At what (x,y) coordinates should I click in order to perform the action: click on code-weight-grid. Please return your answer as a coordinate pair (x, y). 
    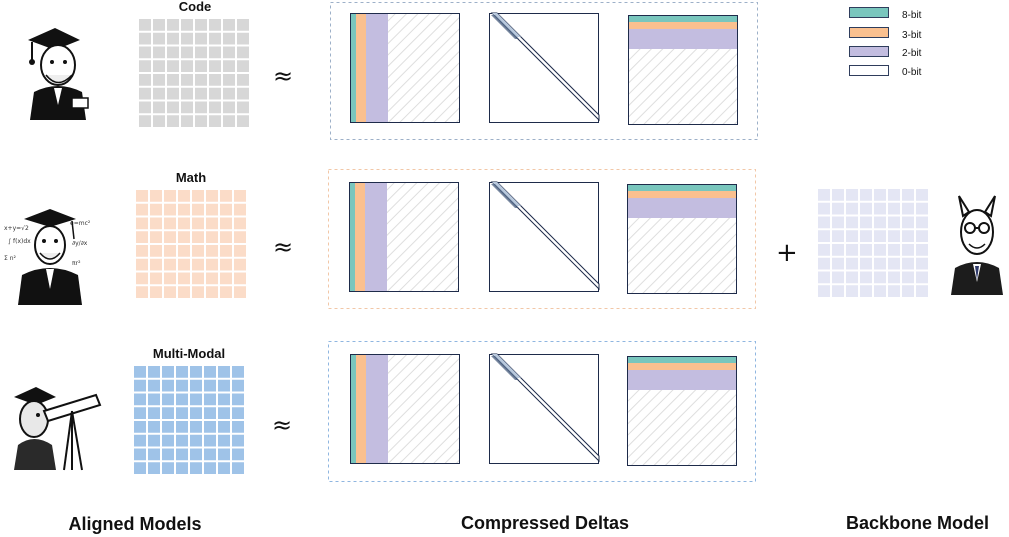
    Looking at the image, I should click on (194, 73).